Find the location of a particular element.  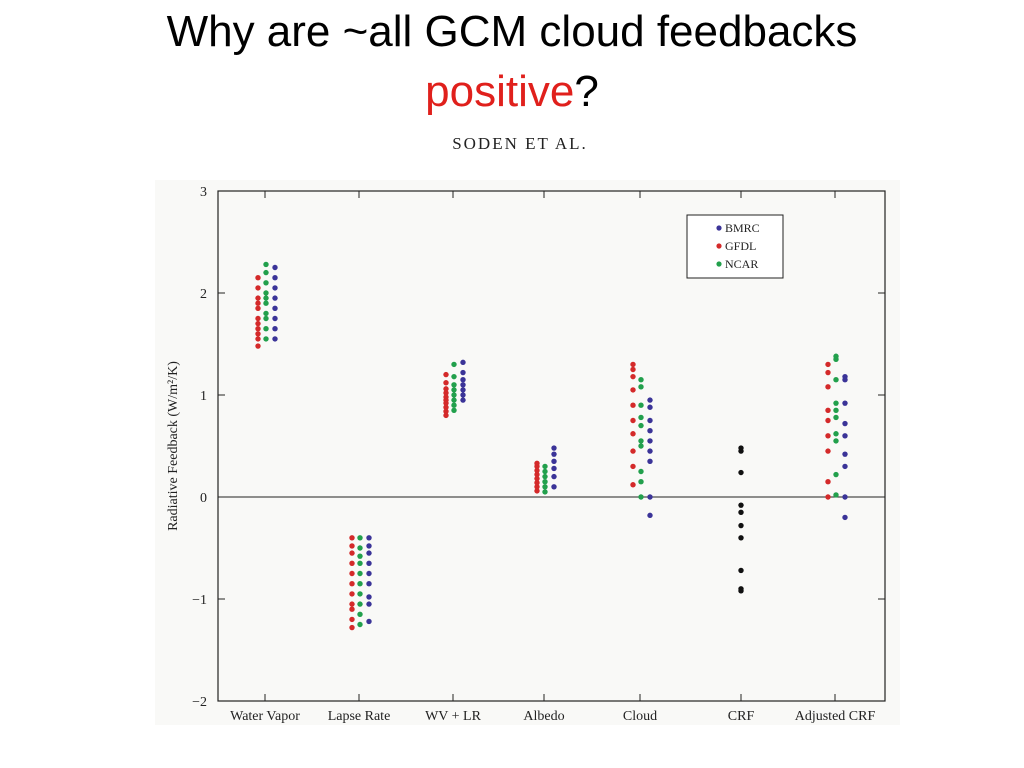

legend-marker-ncar is located at coordinates (719, 264).